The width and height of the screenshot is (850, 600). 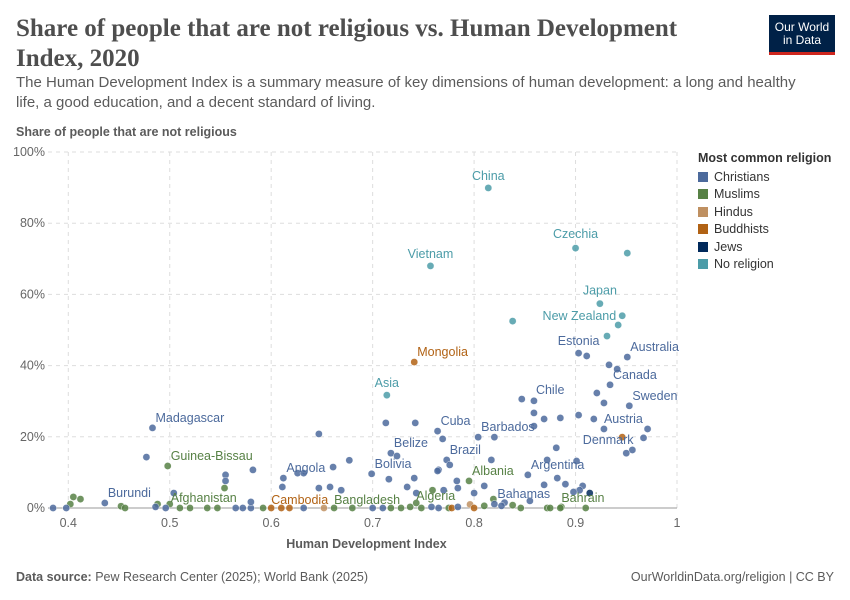 What do you see at coordinates (765, 158) in the screenshot?
I see `legend-title: Most common religion` at bounding box center [765, 158].